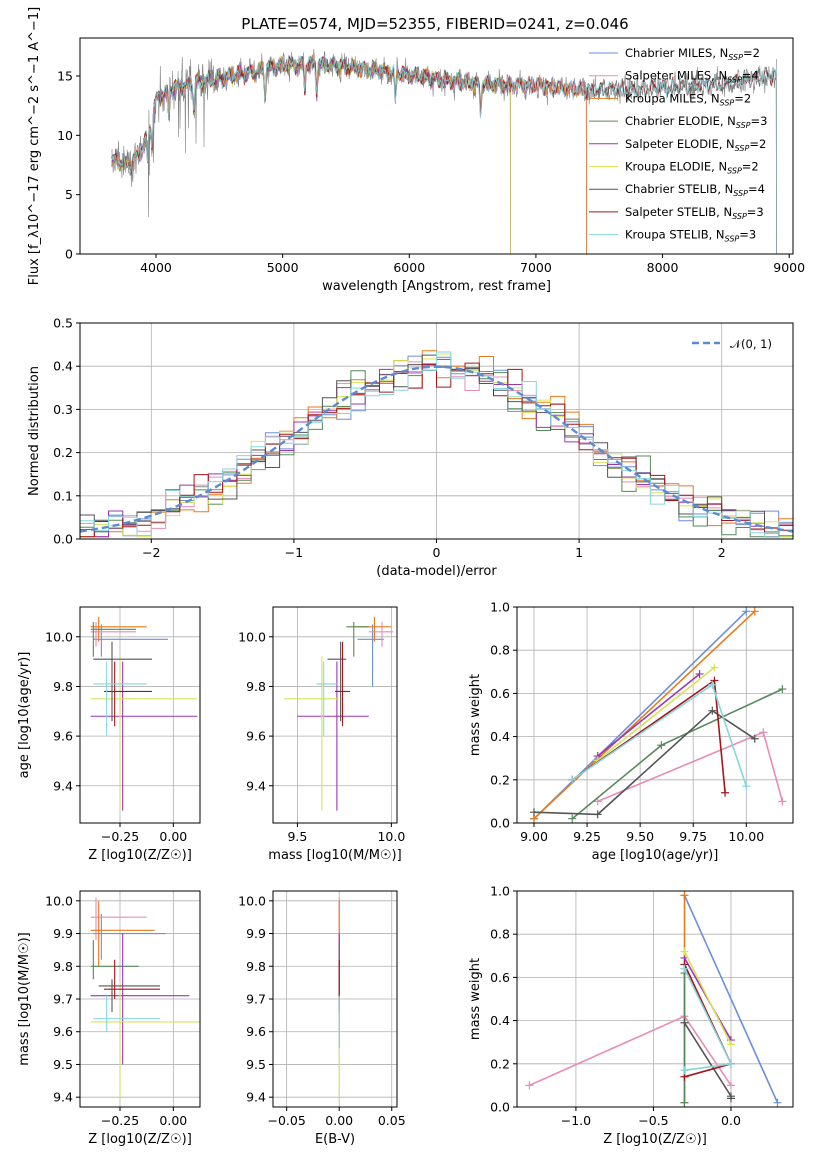 The image size is (819, 1170). I want to click on plot-mass-age: 9.5 10.0 9.4 9.6 9.8 10.0 mass [log10(M/M☉)], so click(321, 734).